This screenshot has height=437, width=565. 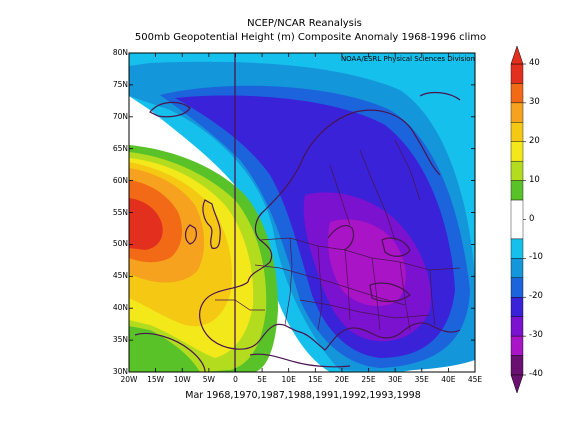 I want to click on lon-tick-label: 5E, so click(x=262, y=379).